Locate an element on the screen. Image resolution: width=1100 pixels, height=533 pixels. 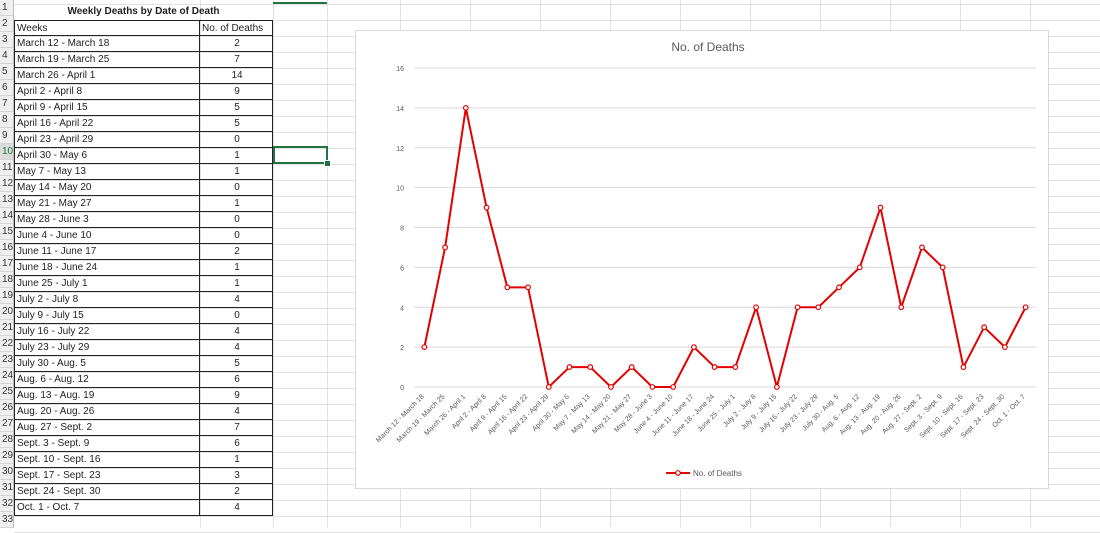
week-cell: Sept. 17 - Sept. 23 is located at coordinates (107, 476).